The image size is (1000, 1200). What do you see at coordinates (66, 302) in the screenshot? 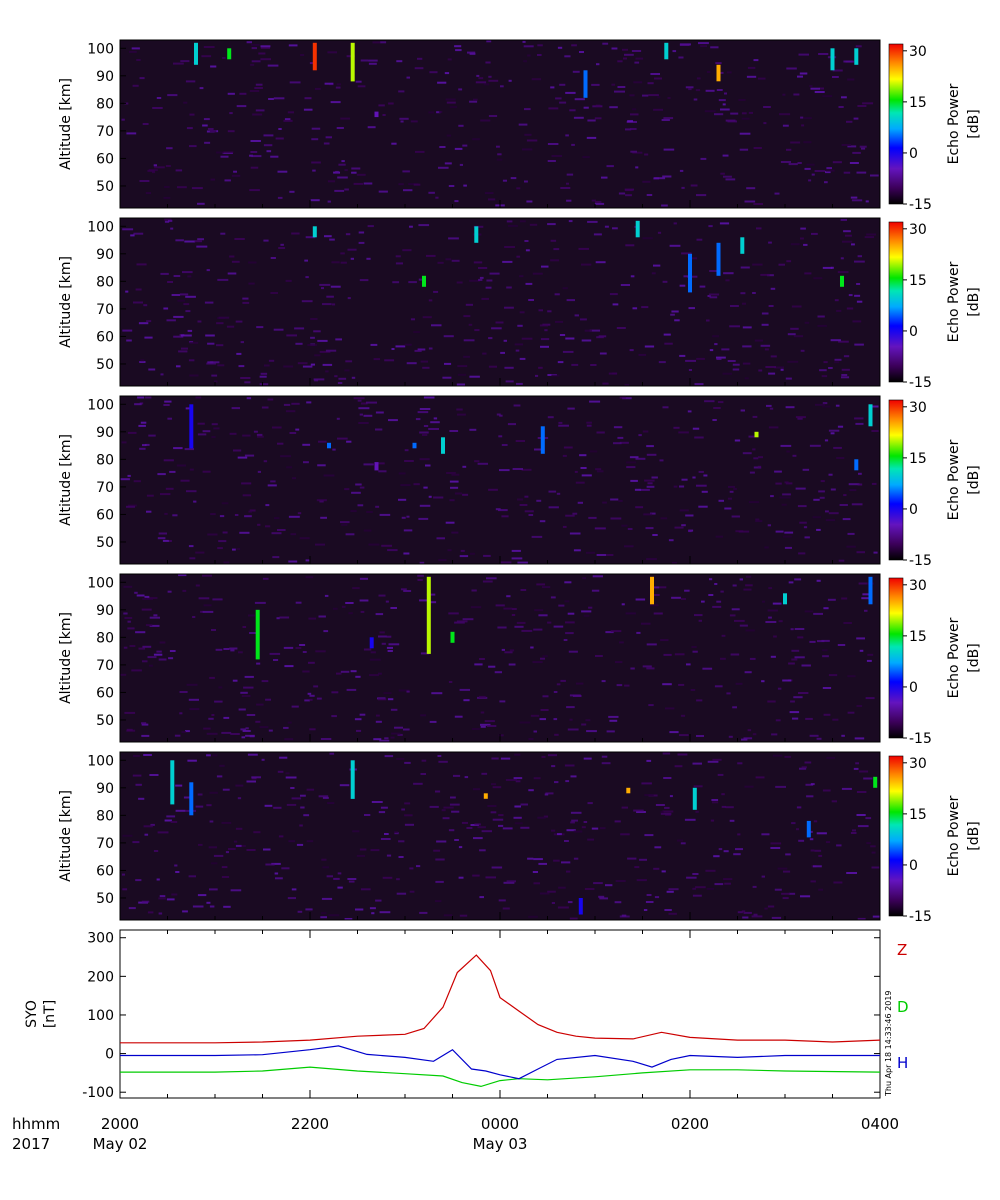
I see `y-axis-title: Altitude [km]` at bounding box center [66, 302].